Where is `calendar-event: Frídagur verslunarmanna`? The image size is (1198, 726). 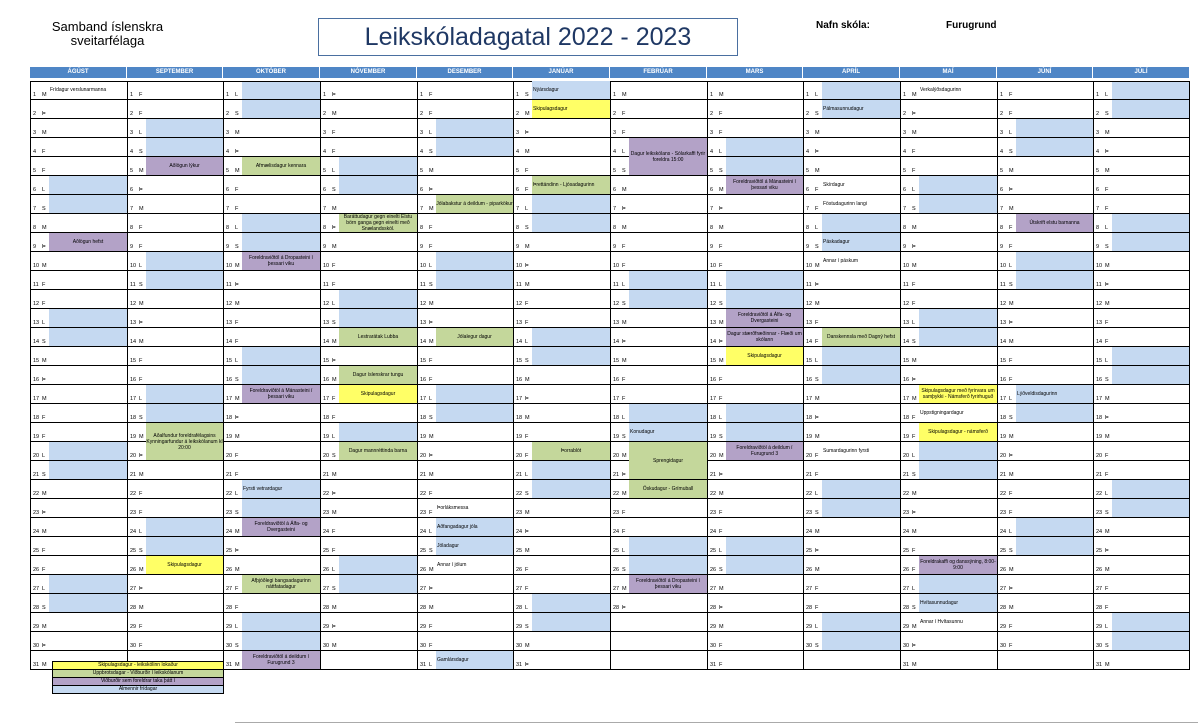
calendar-event: Frídagur verslunarmanna is located at coordinates (88, 90).